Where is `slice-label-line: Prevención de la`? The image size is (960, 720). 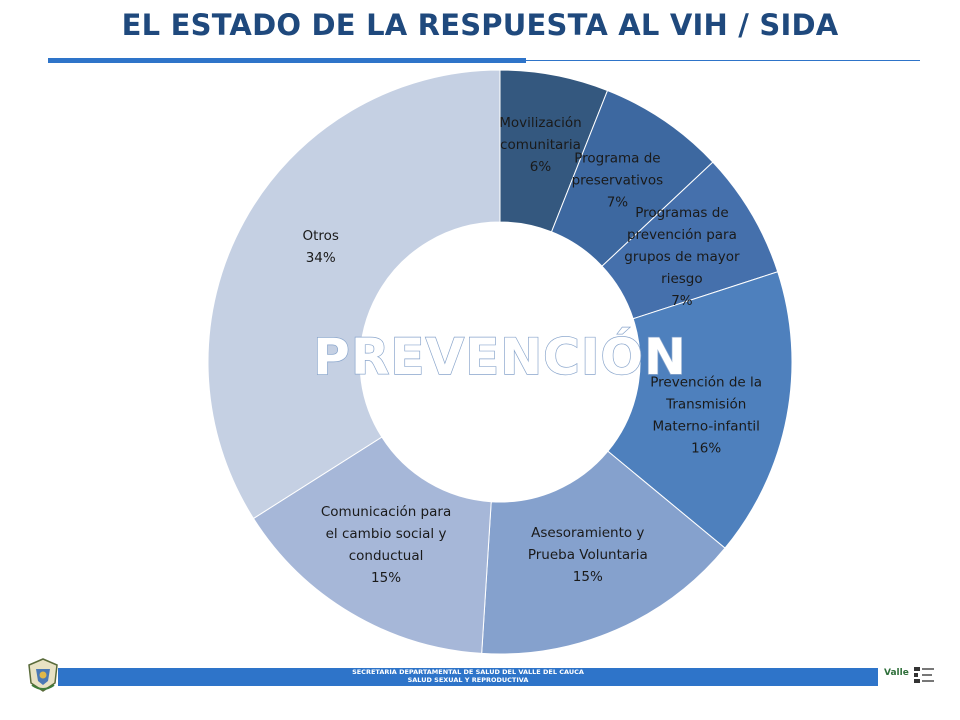
slice-label-line: Prevención de la is located at coordinates (706, 382).